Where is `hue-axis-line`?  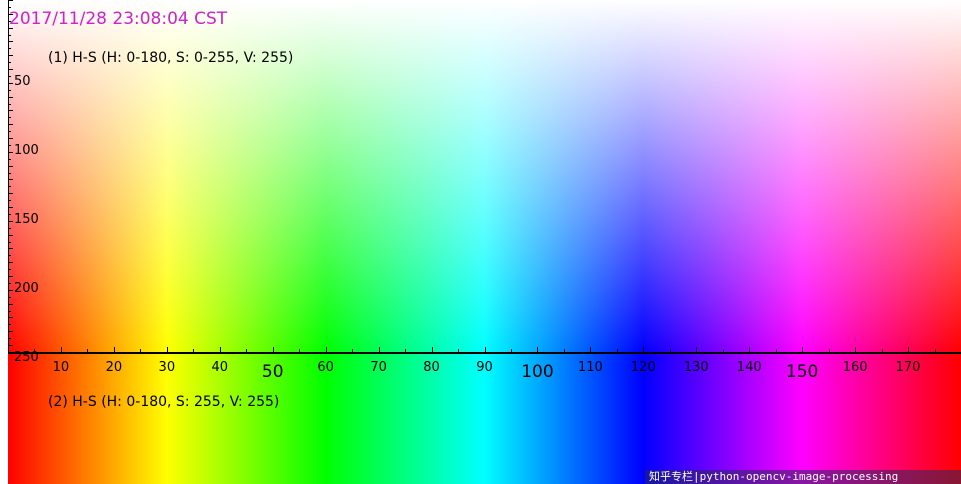 hue-axis-line is located at coordinates (484, 353).